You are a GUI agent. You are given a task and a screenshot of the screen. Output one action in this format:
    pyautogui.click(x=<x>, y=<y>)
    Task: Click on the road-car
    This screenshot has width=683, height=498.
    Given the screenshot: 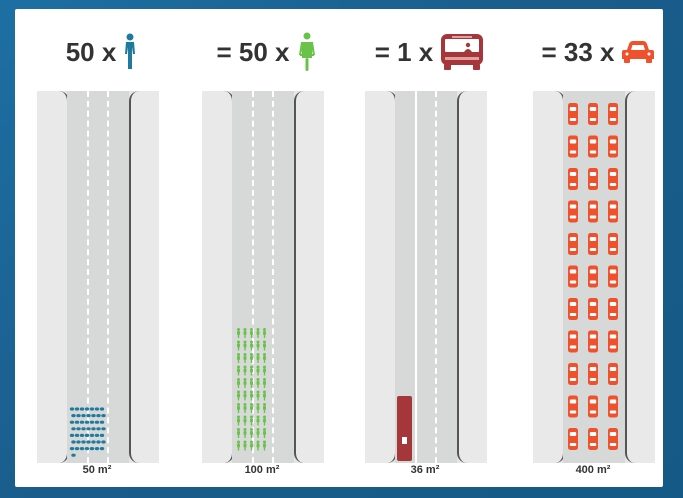 What is the action you would take?
    pyautogui.click(x=594, y=277)
    